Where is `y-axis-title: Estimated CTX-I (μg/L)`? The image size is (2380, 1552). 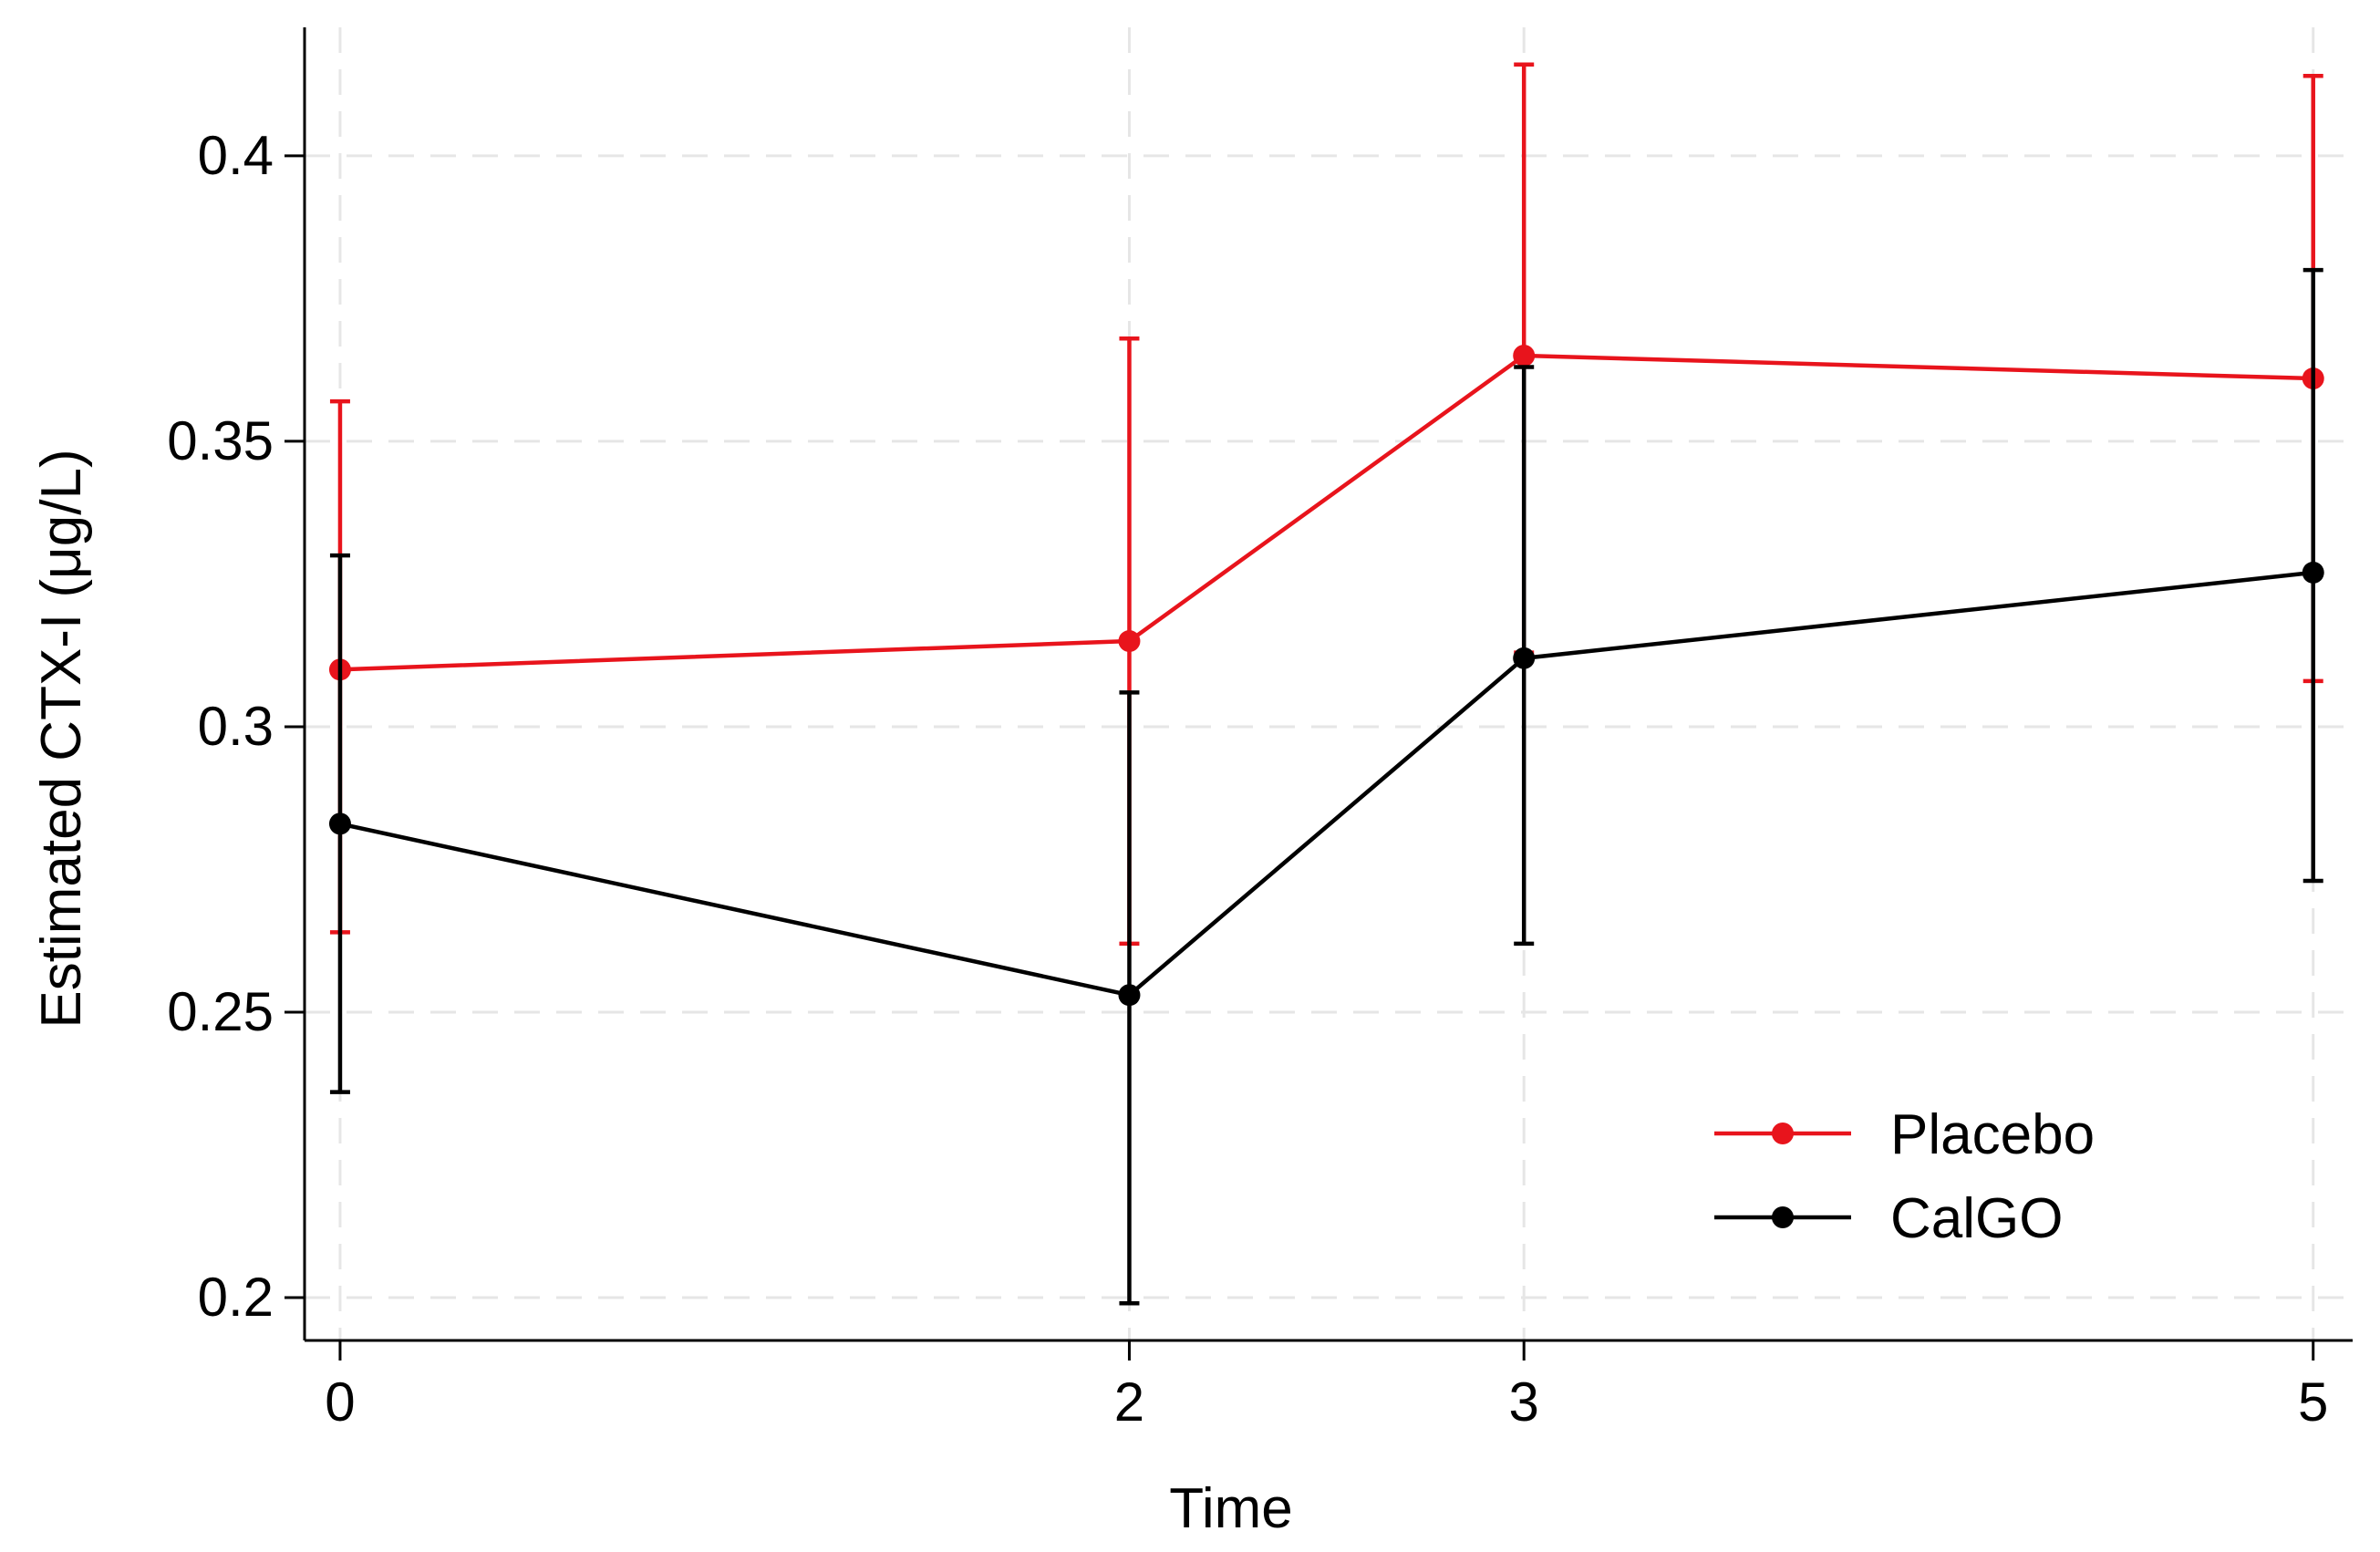
y-axis-title: Estimated CTX-I (μg/L) is located at coordinates (62, 739).